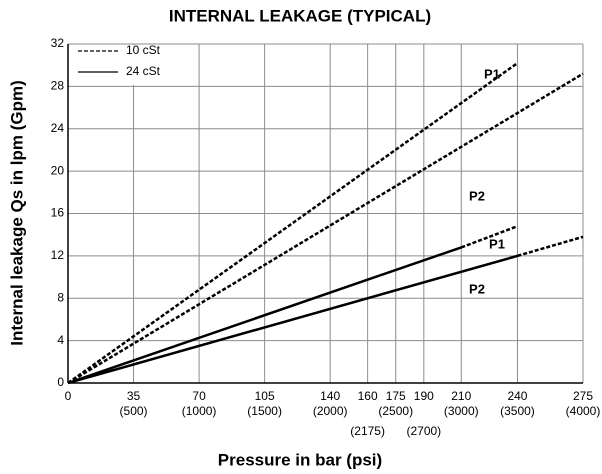  What do you see at coordinates (265, 396) in the screenshot?
I see `x-tick-label: 105` at bounding box center [265, 396].